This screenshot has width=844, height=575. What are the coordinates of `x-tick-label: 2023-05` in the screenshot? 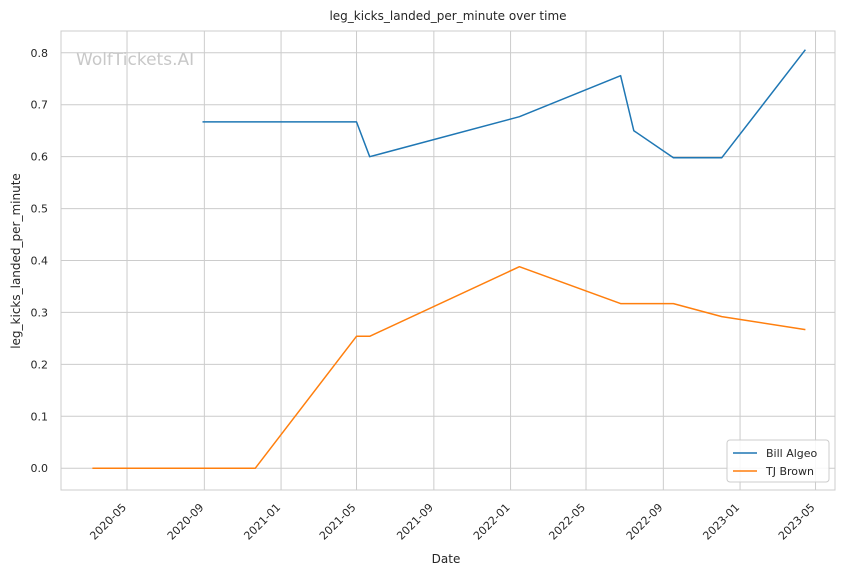 It's located at (797, 522).